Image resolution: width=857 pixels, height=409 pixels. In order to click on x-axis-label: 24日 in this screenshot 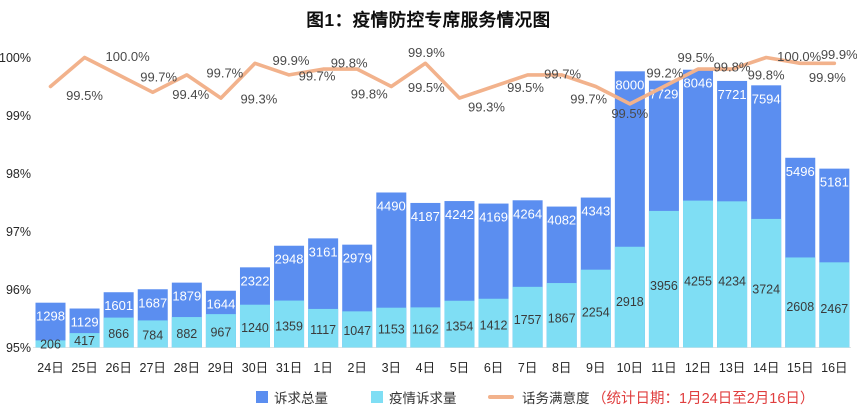, I will do `click(50, 368)`.